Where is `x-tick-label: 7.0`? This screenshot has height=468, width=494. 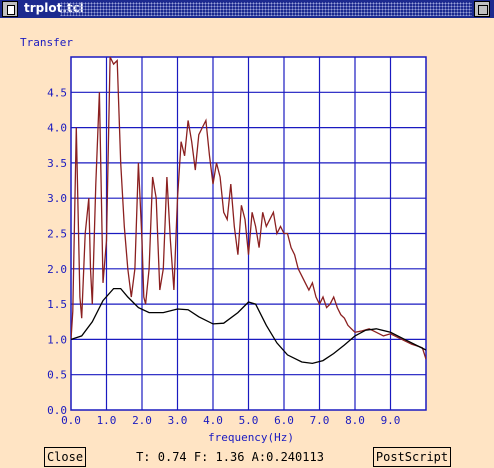
x-tick-label: 7.0 is located at coordinates (320, 420).